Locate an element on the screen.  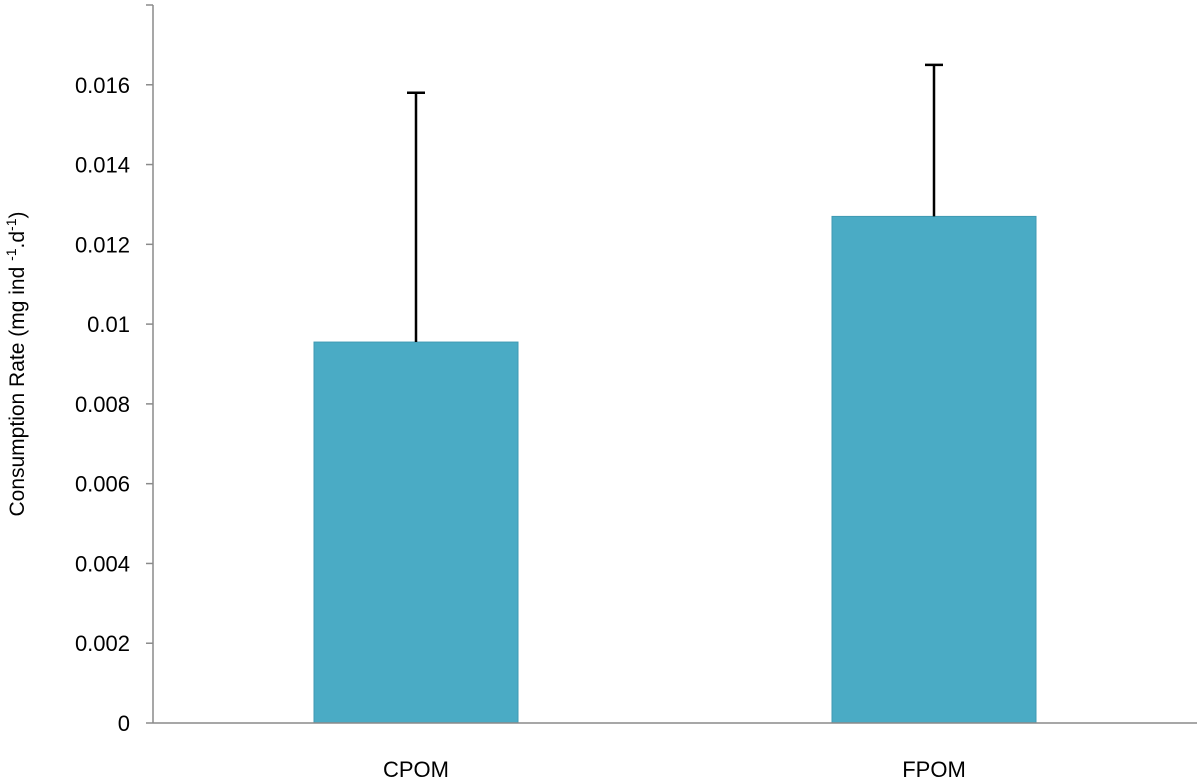
y-axis-title: Consumption Rate (mg ind -1.d-1) is located at coordinates (16, 363).